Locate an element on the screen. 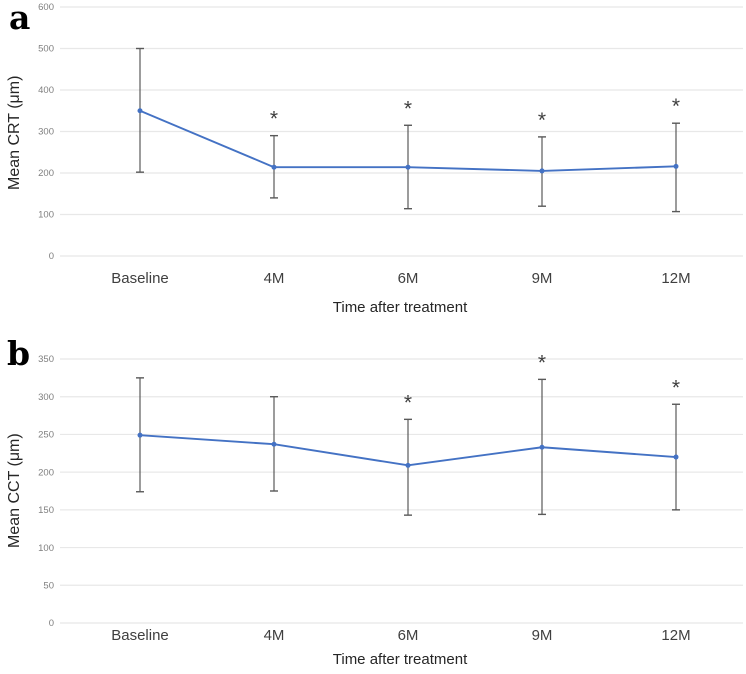 The height and width of the screenshot is (674, 746). panel-label-a: a is located at coordinates (20, 18).